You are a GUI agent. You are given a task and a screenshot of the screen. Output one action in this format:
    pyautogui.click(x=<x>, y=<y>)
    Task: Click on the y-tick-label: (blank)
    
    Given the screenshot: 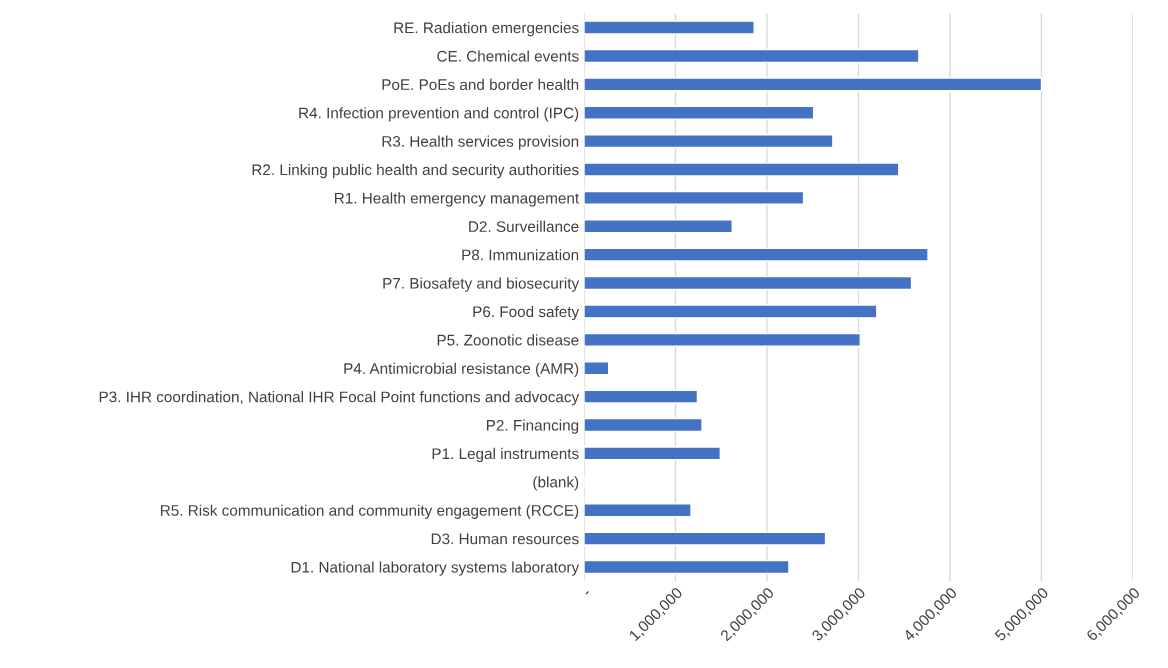 What is the action you would take?
    pyautogui.click(x=556, y=483)
    